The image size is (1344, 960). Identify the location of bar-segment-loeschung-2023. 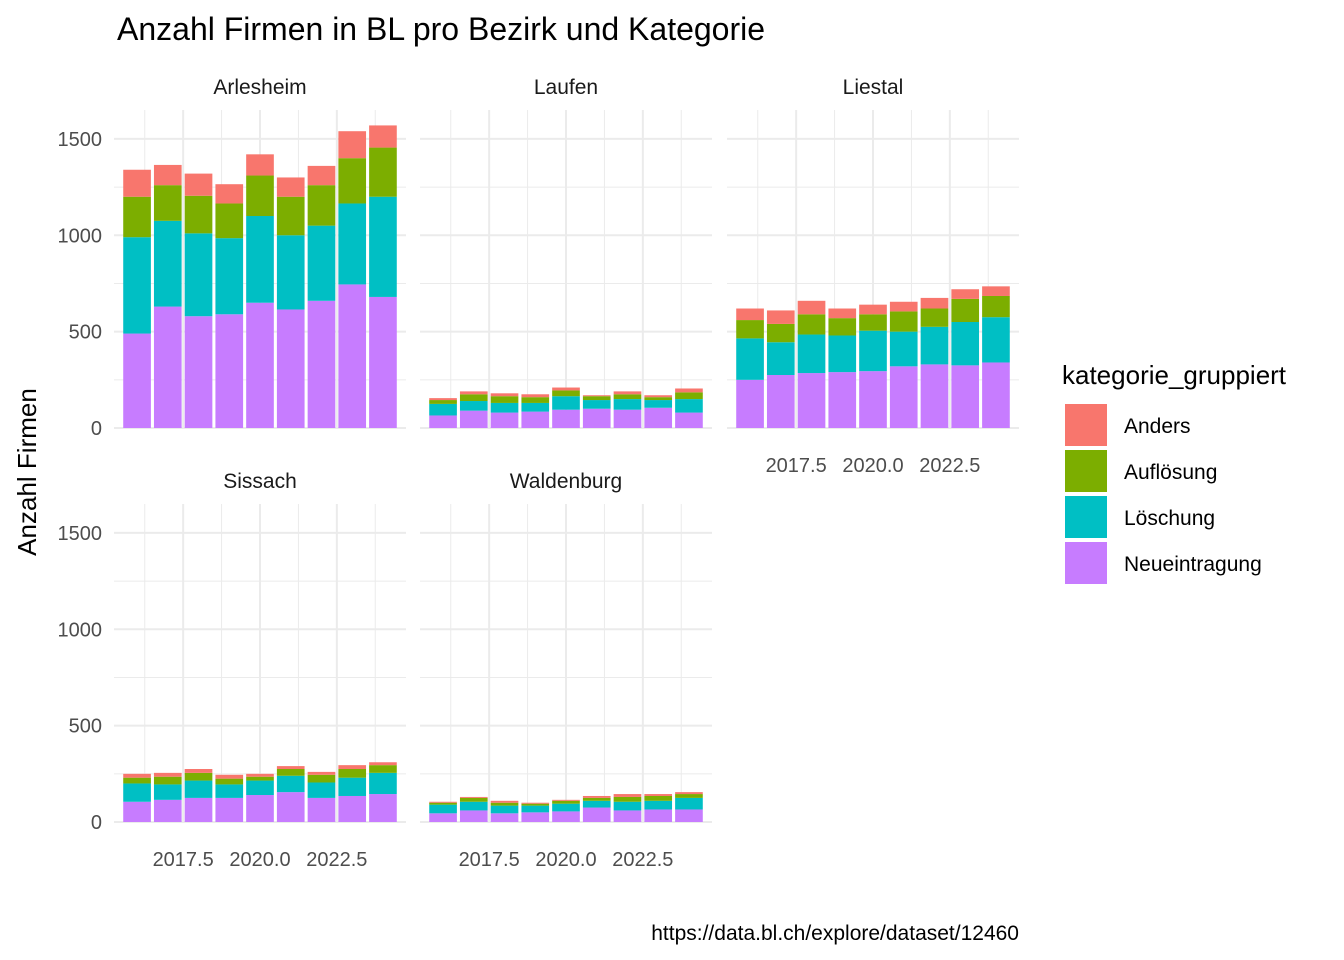
(658, 404).